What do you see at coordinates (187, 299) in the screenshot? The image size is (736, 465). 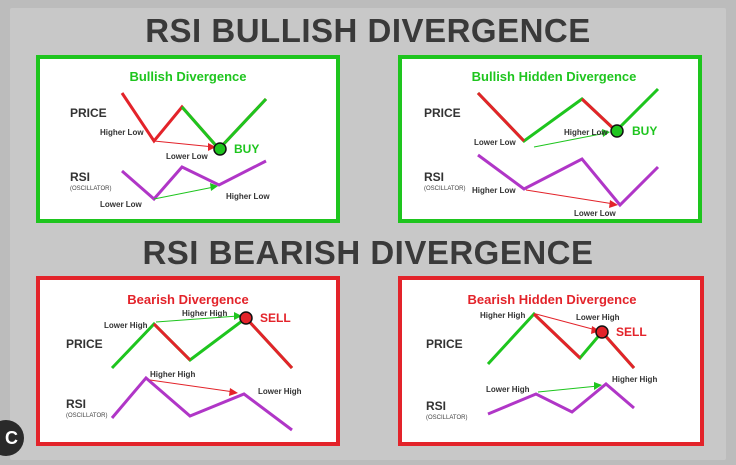 I see `panel-title: Bearish Divergence` at bounding box center [187, 299].